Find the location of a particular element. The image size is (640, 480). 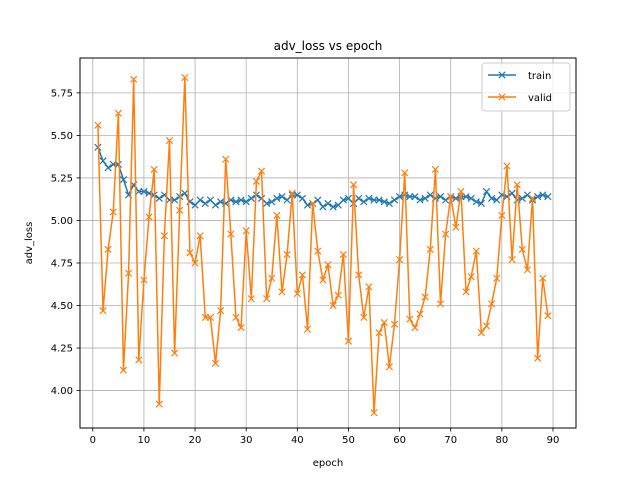

x-axis: 0 10 20 30 40 50 60 70 80 90 is located at coordinates (324, 437).